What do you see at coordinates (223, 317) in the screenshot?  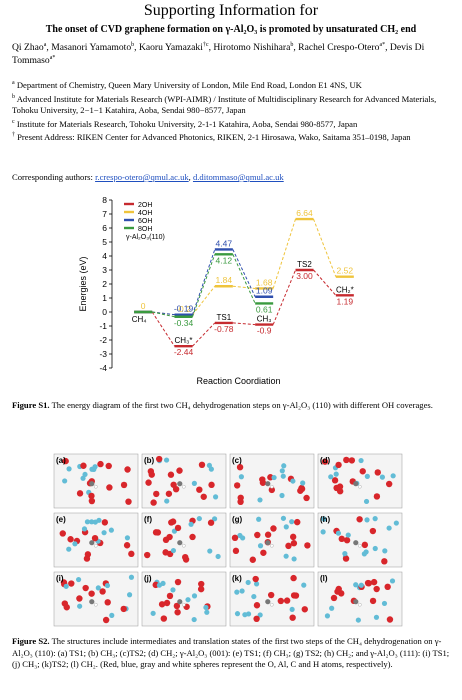 I see `state-label: TS1` at bounding box center [223, 317].